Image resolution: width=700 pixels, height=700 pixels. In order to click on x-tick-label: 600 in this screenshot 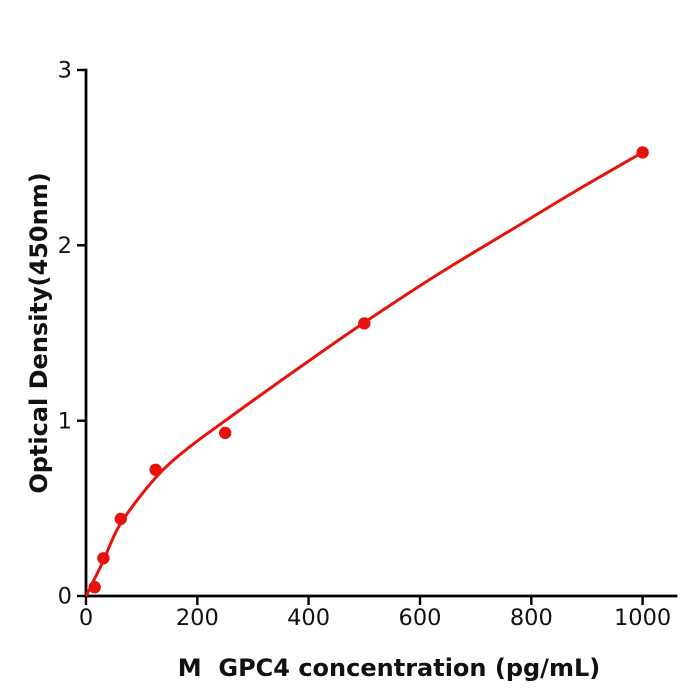, I will do `click(420, 618)`.